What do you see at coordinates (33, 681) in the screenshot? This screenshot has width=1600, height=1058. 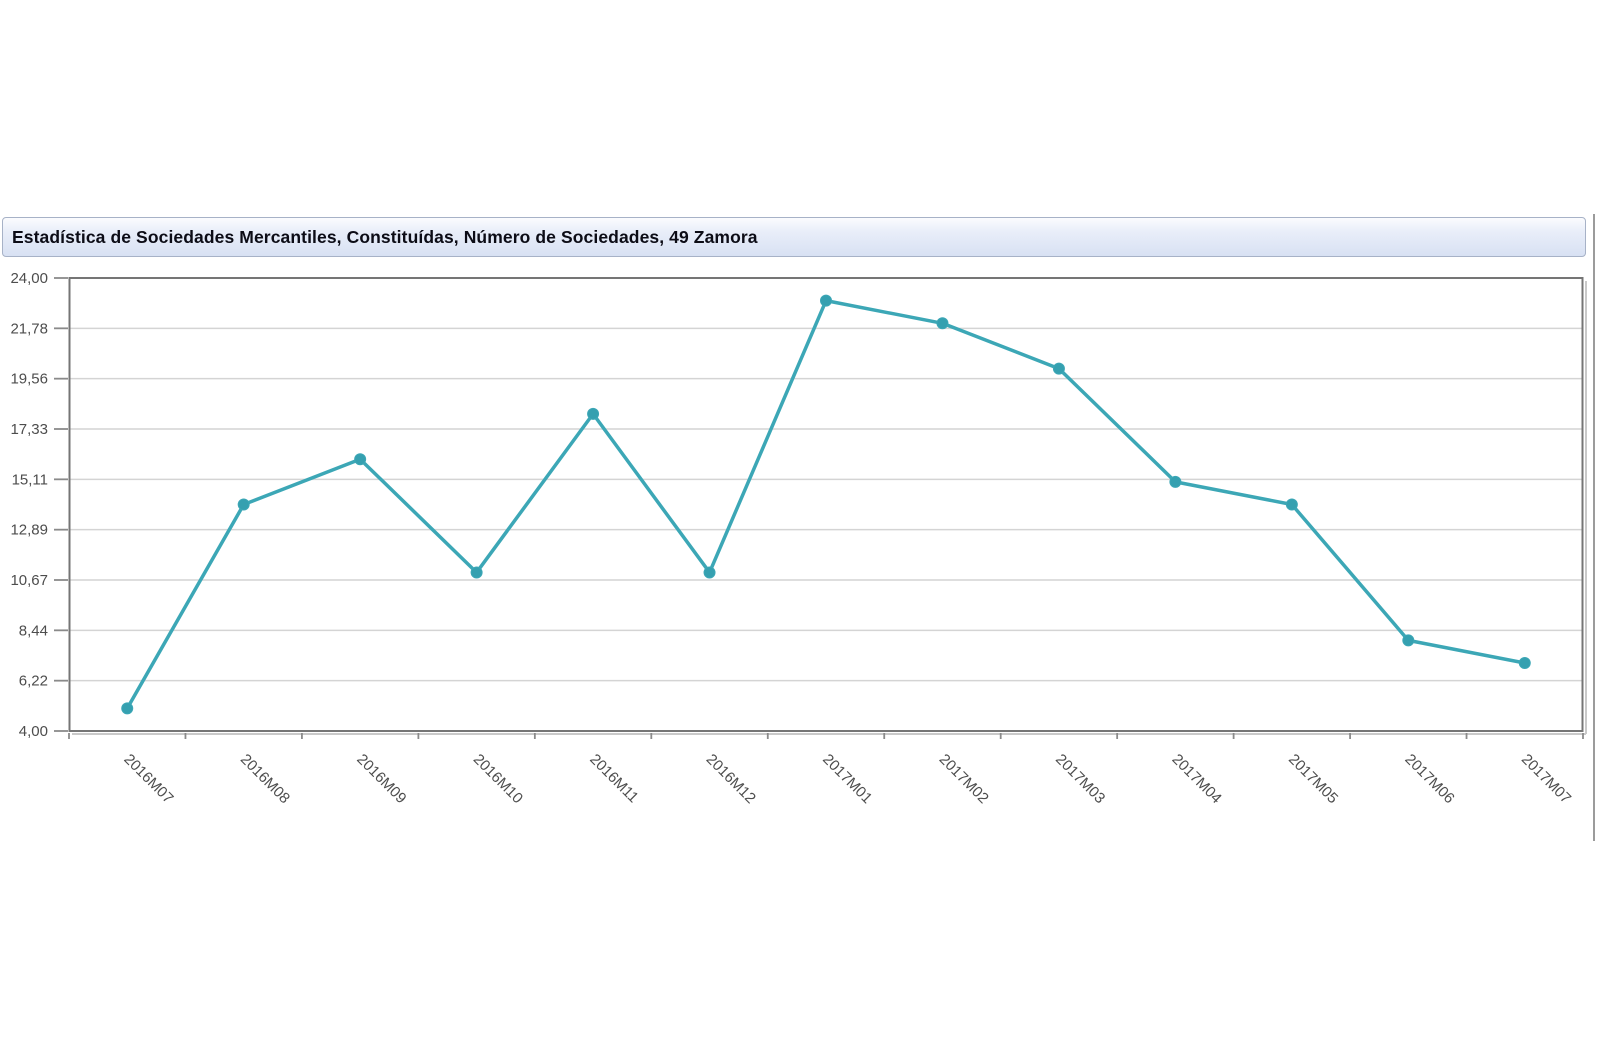 I see `y-axis-label: 6,22` at bounding box center [33, 681].